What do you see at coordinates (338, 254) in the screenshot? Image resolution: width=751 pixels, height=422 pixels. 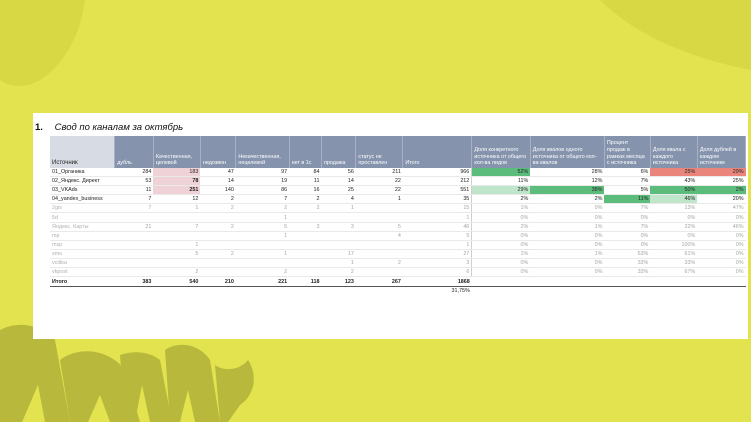 I see `table-cell: 17` at bounding box center [338, 254].